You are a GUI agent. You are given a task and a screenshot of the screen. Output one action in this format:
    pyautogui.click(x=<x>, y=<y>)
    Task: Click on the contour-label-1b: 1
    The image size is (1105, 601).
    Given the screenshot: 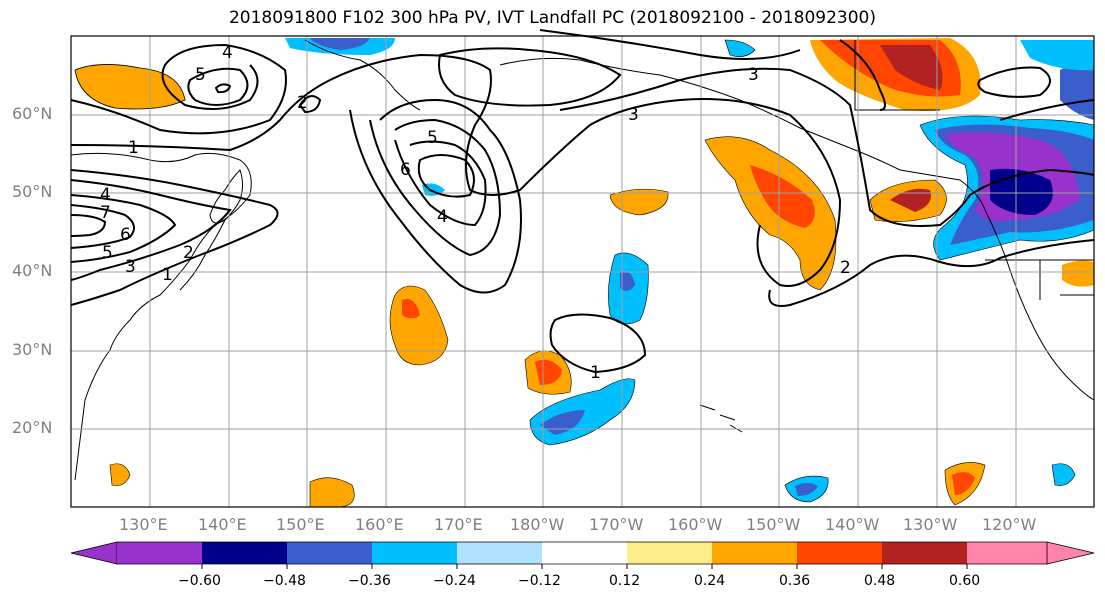 What is the action you would take?
    pyautogui.click(x=595, y=373)
    